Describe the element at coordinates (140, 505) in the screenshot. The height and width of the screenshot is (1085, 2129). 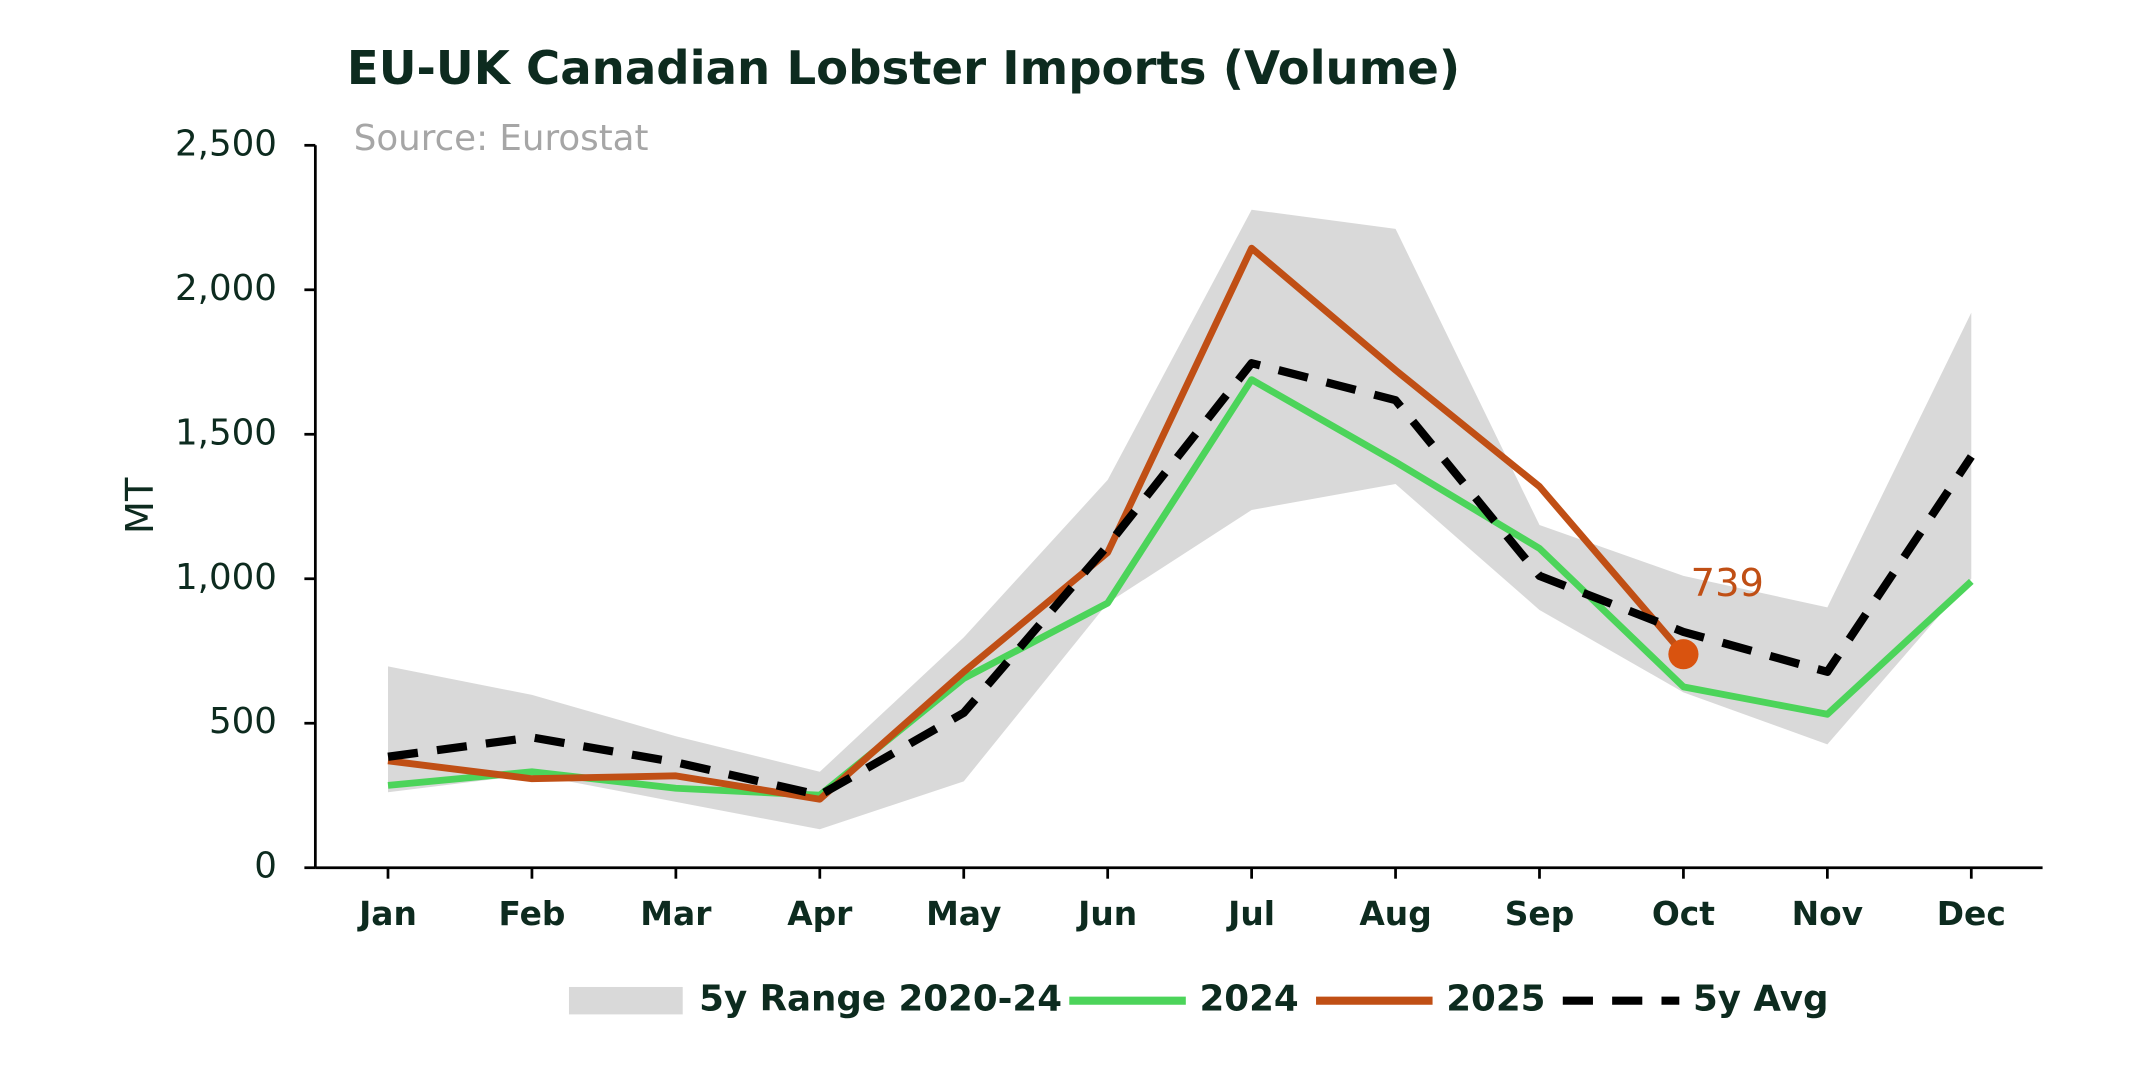
I see `y-axis-label: MT` at that location.